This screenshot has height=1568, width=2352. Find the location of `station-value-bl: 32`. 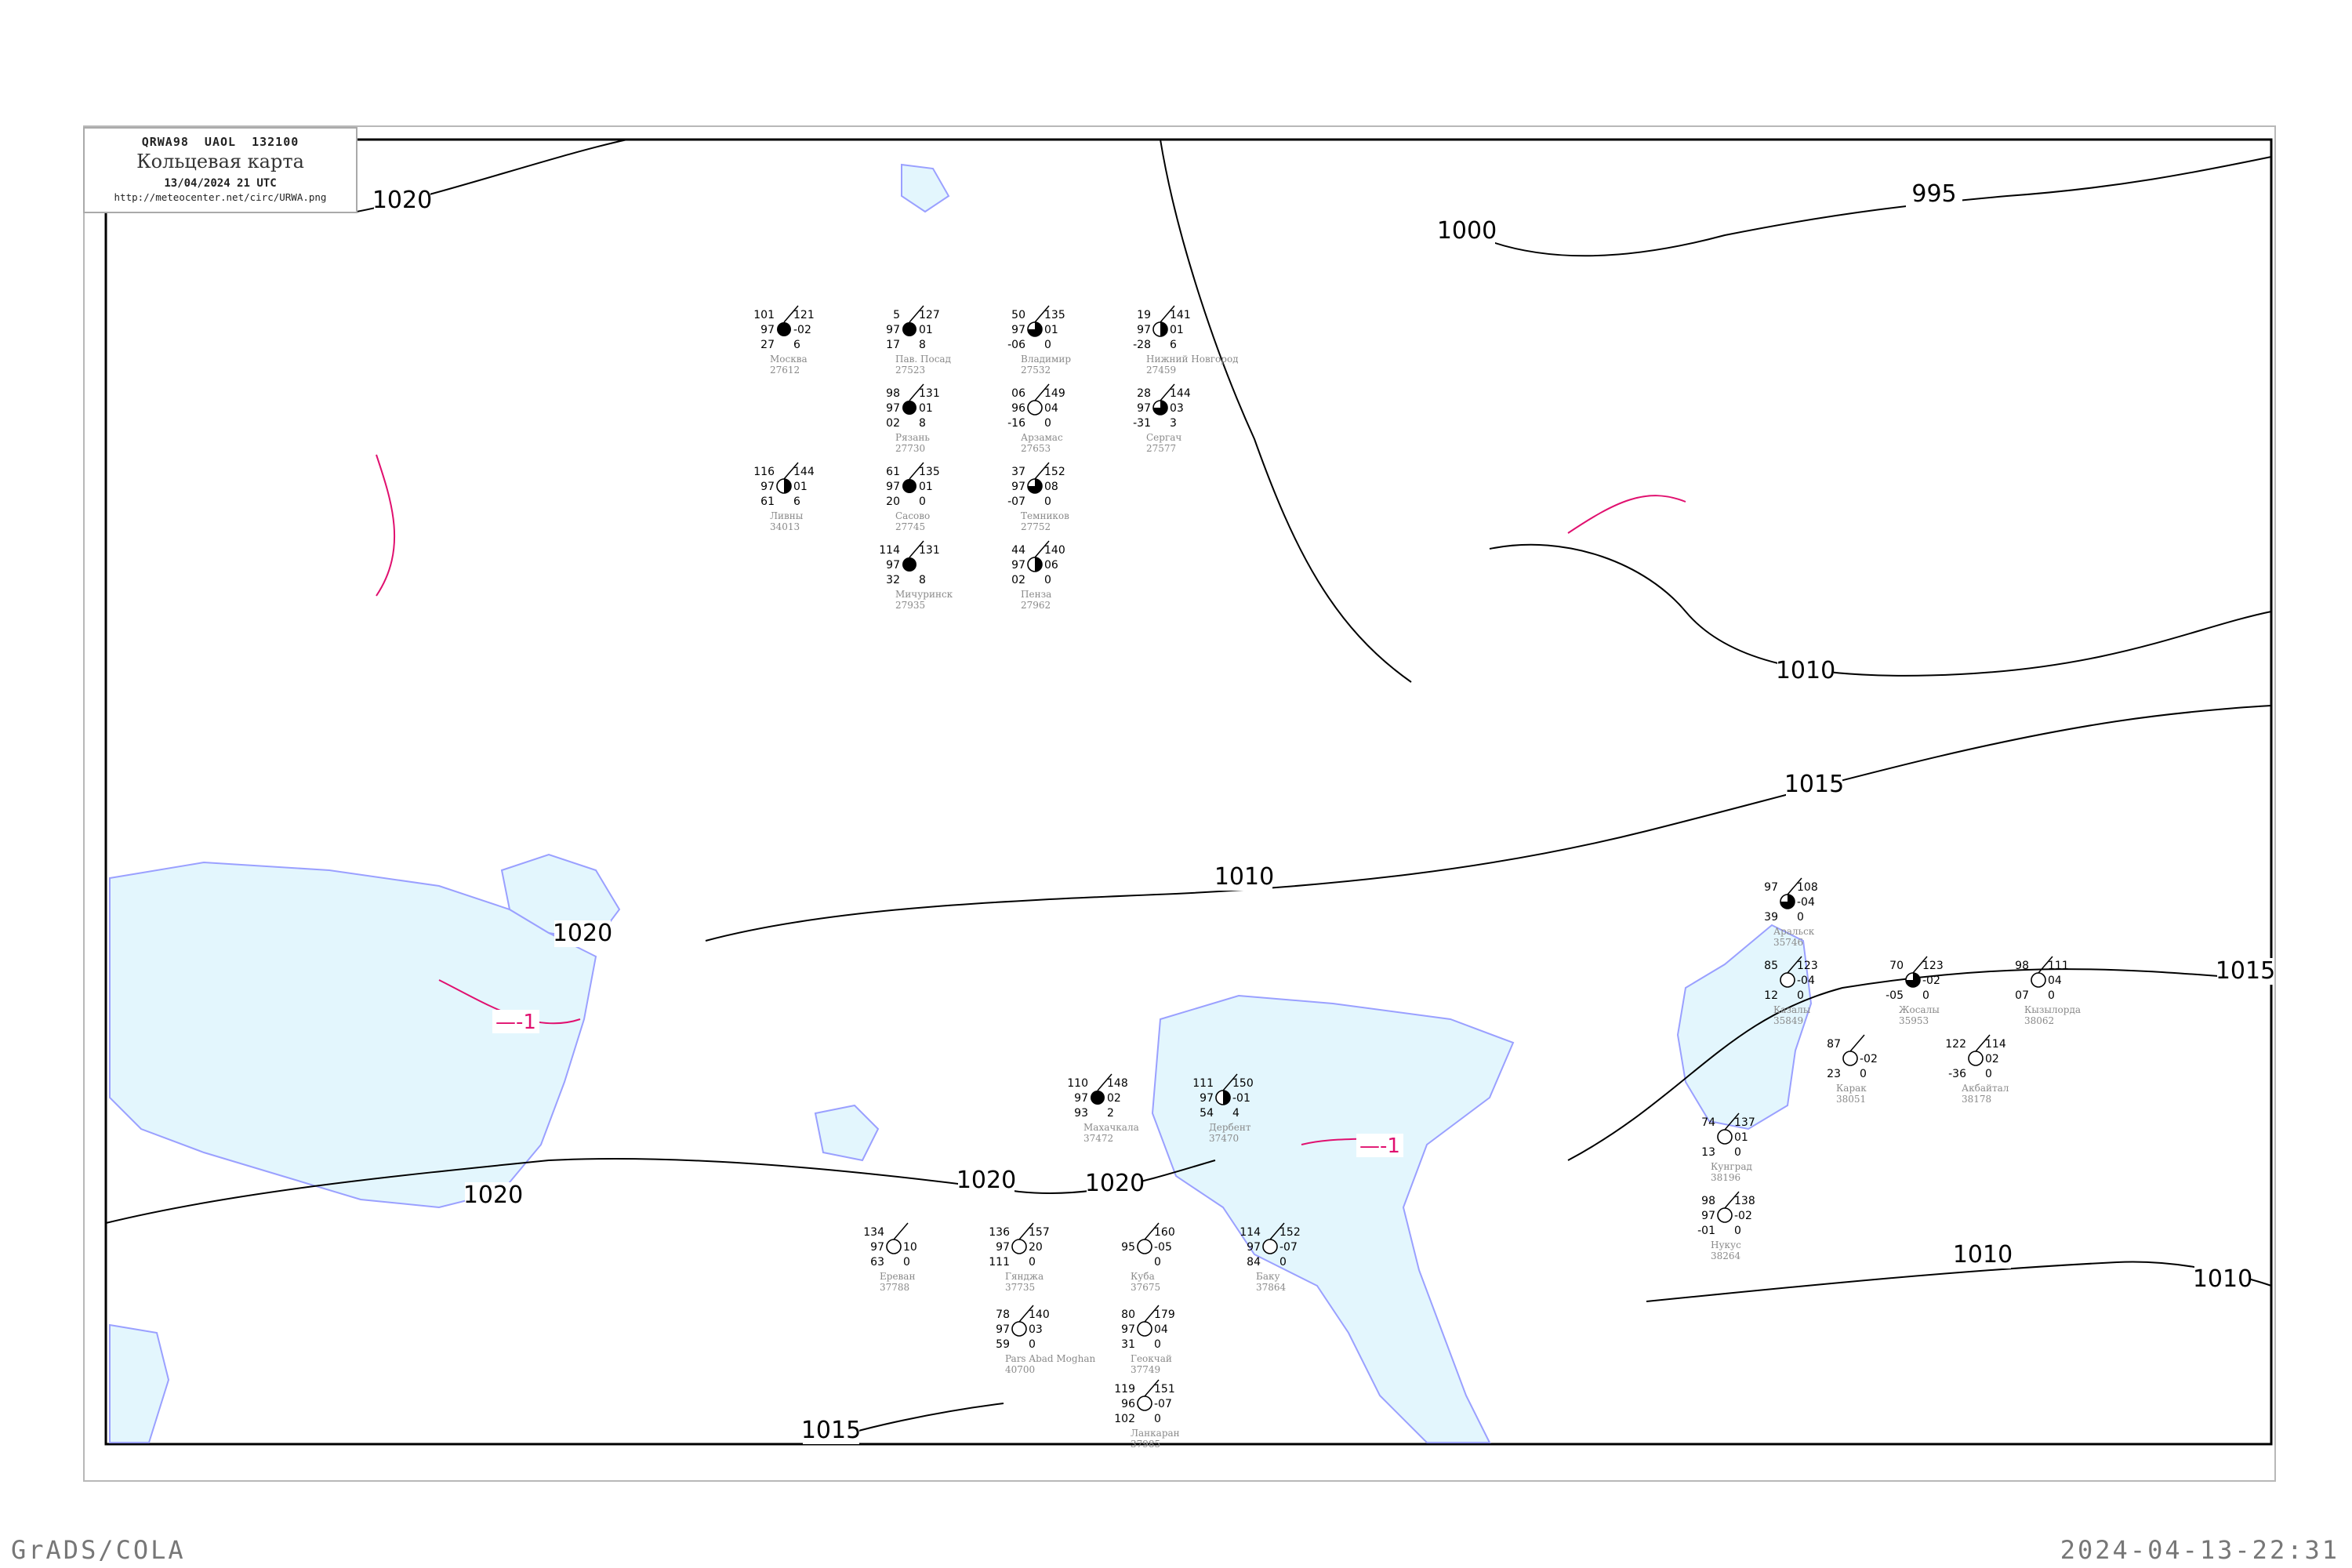

station-value-bl: 32 is located at coordinates (893, 580).